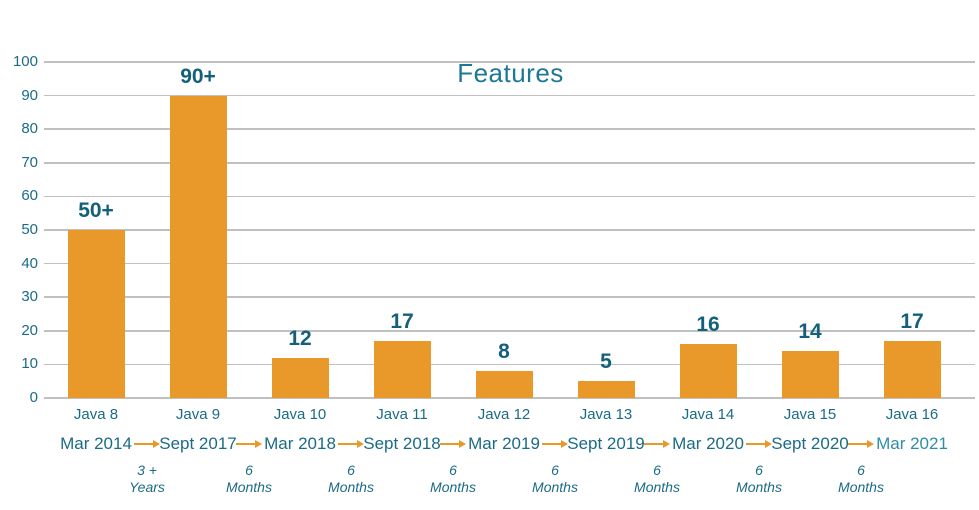  I want to click on y-axis-tick-label: 80, so click(29, 129).